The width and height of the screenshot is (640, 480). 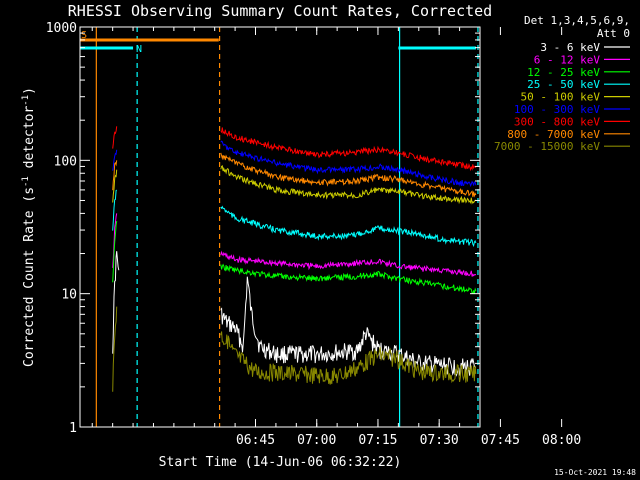 What do you see at coordinates (377, 440) in the screenshot?
I see `x-tick-label-2: 07:15` at bounding box center [377, 440].